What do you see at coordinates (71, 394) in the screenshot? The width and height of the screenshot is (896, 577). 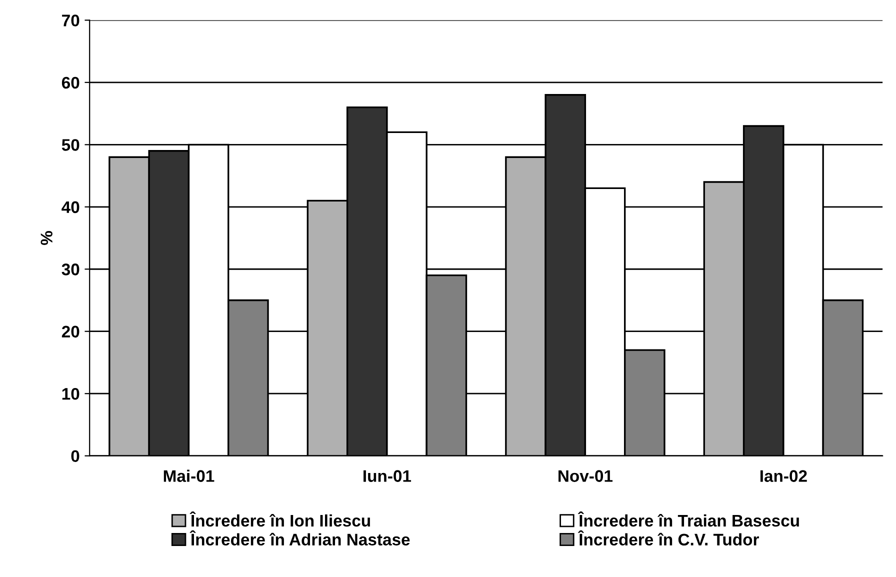 I see `y-tick-label: 10` at bounding box center [71, 394].